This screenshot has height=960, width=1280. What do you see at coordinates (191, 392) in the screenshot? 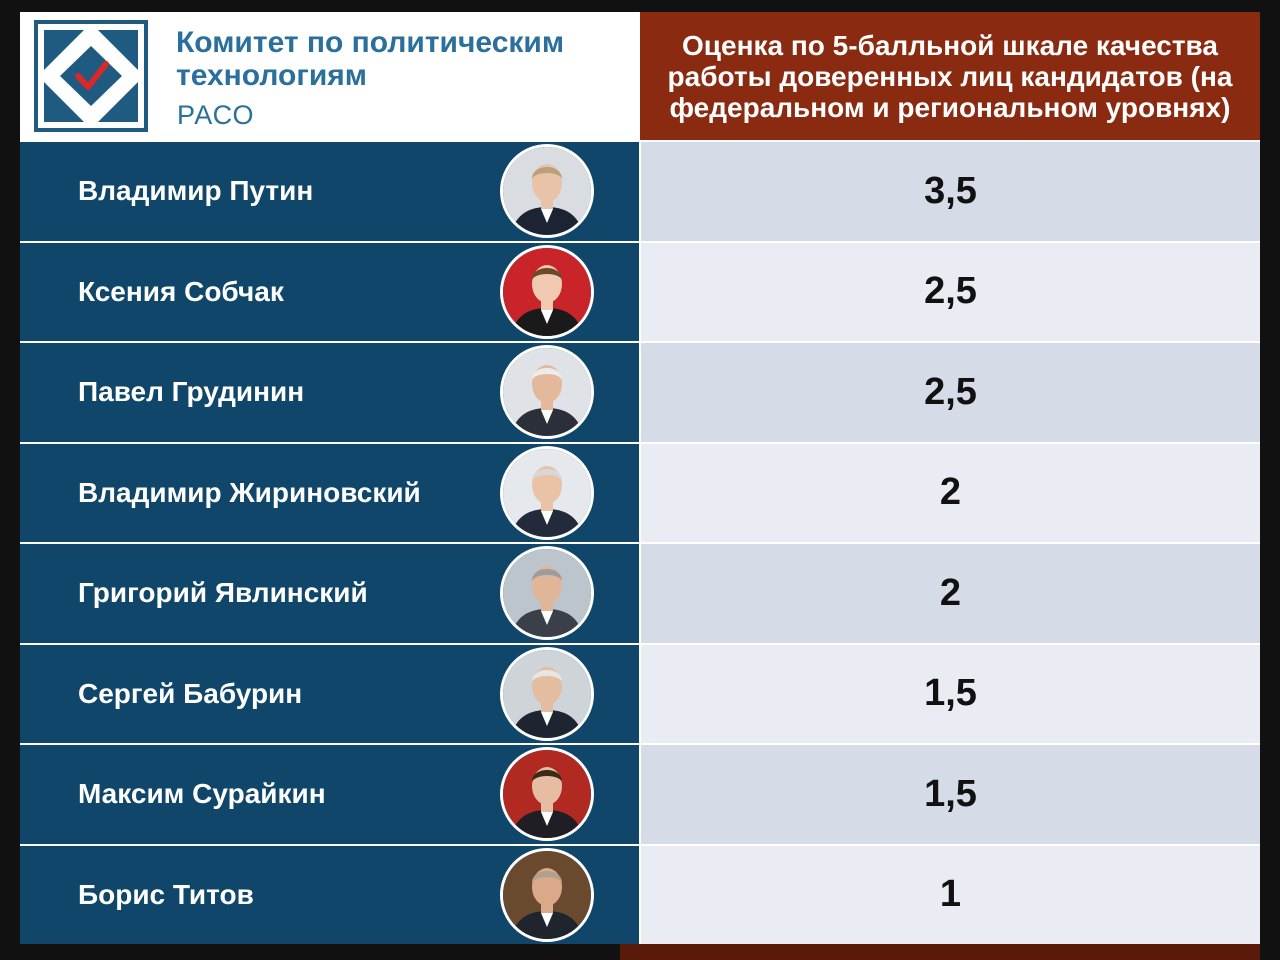
I see `candidate-name: Павел Грудинин` at bounding box center [191, 392].